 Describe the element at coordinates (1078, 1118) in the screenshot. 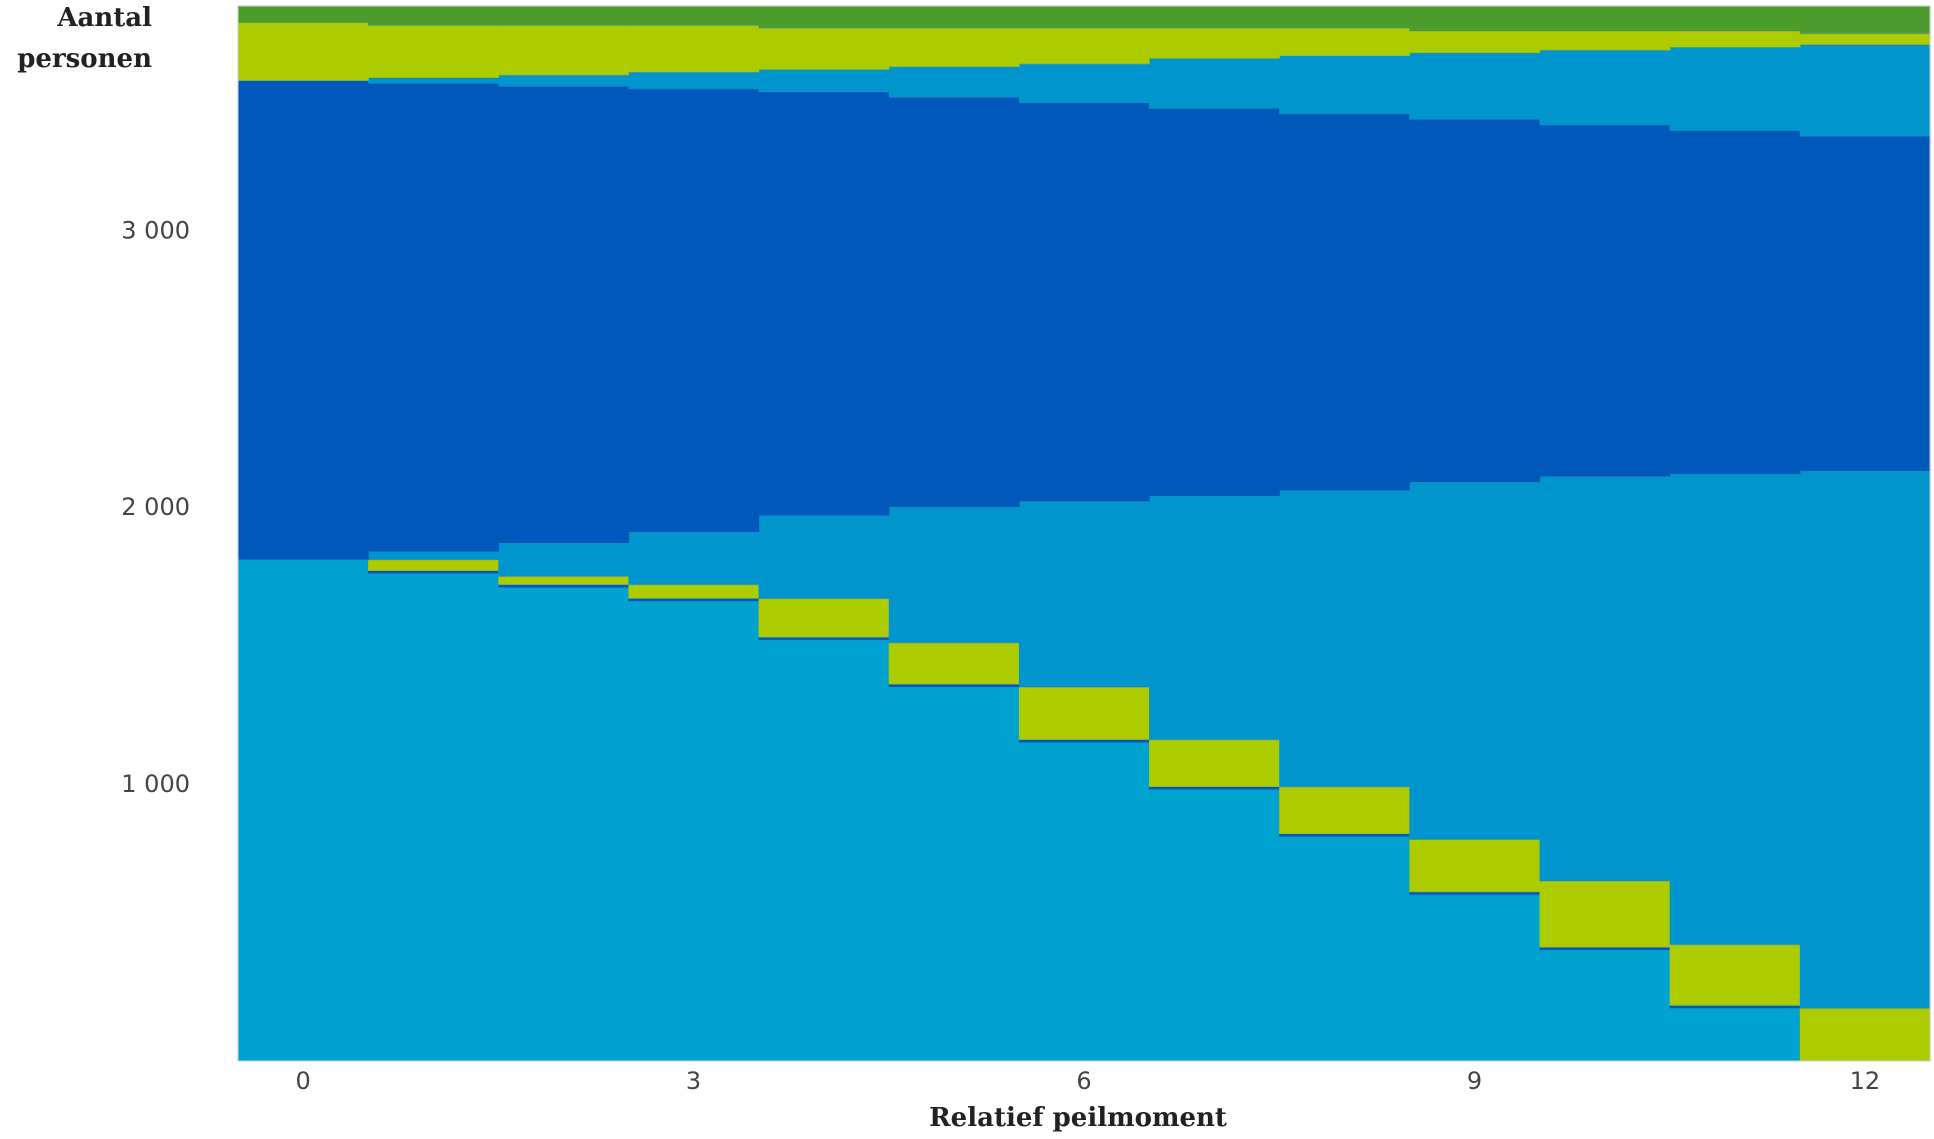

I see `x-axis-label: Relatief peilmoment` at that location.